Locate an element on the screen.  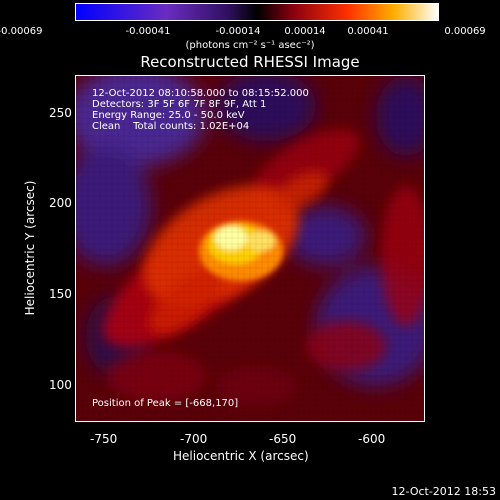
generation-timestamp: 12-Oct-2012 18:53 is located at coordinates (444, 491).